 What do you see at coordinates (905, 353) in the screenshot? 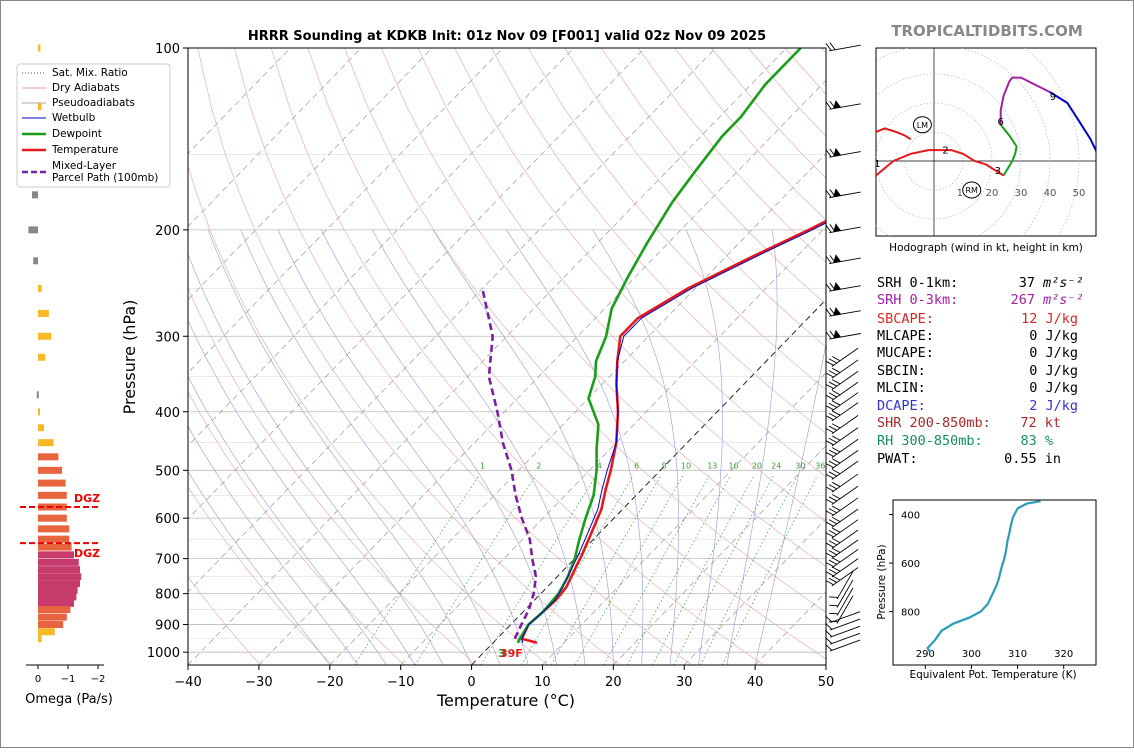
I see `mucape-label: MUCAPE:` at bounding box center [905, 353].